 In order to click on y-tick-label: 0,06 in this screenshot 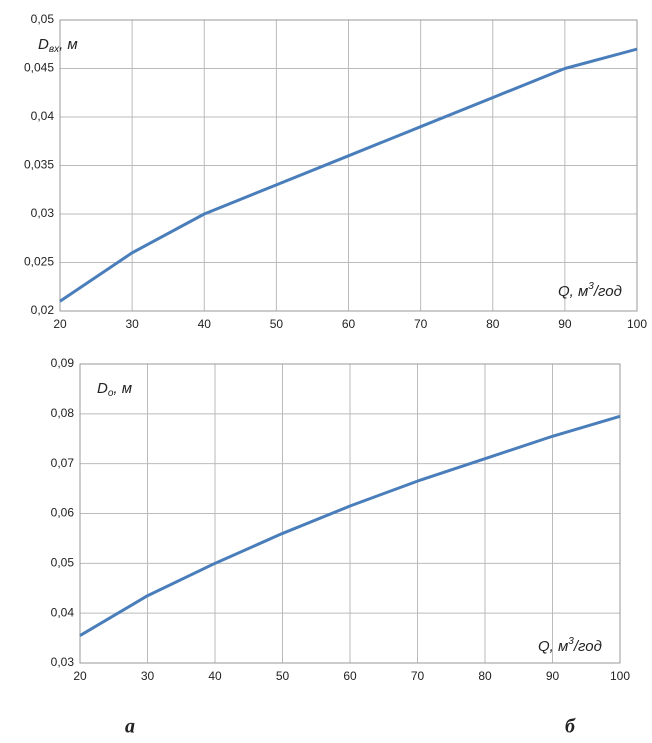, I will do `click(63, 513)`.